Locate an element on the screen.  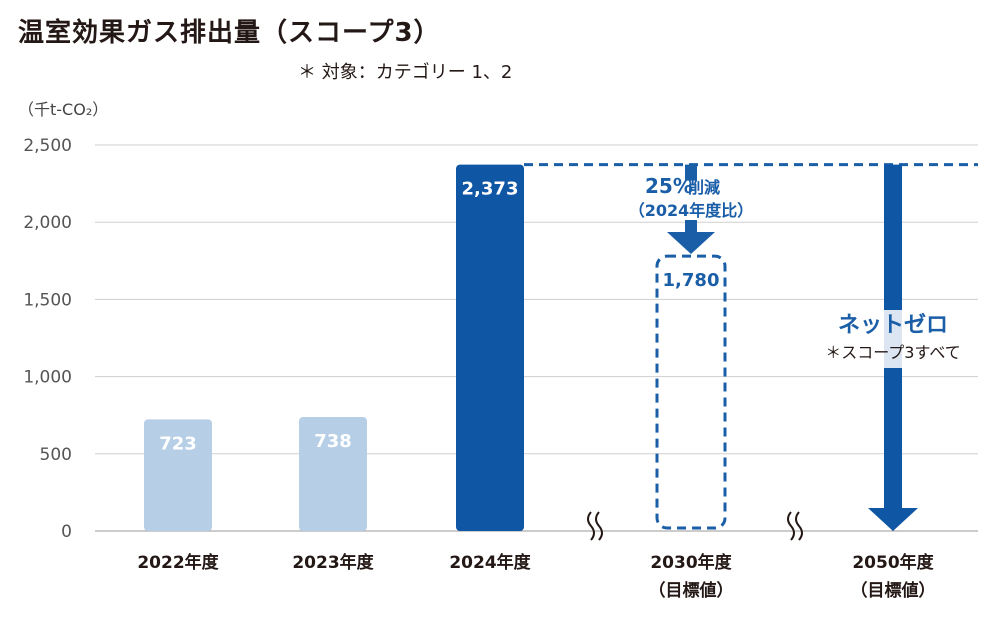
bar-value-label: 723 is located at coordinates (178, 443).